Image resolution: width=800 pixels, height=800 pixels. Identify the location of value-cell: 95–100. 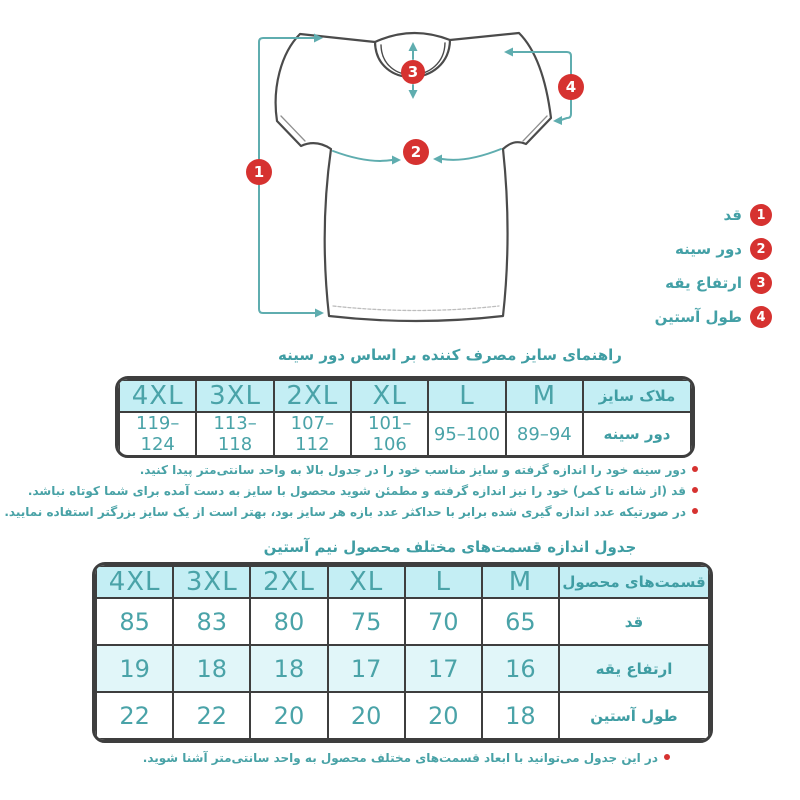
(467, 433).